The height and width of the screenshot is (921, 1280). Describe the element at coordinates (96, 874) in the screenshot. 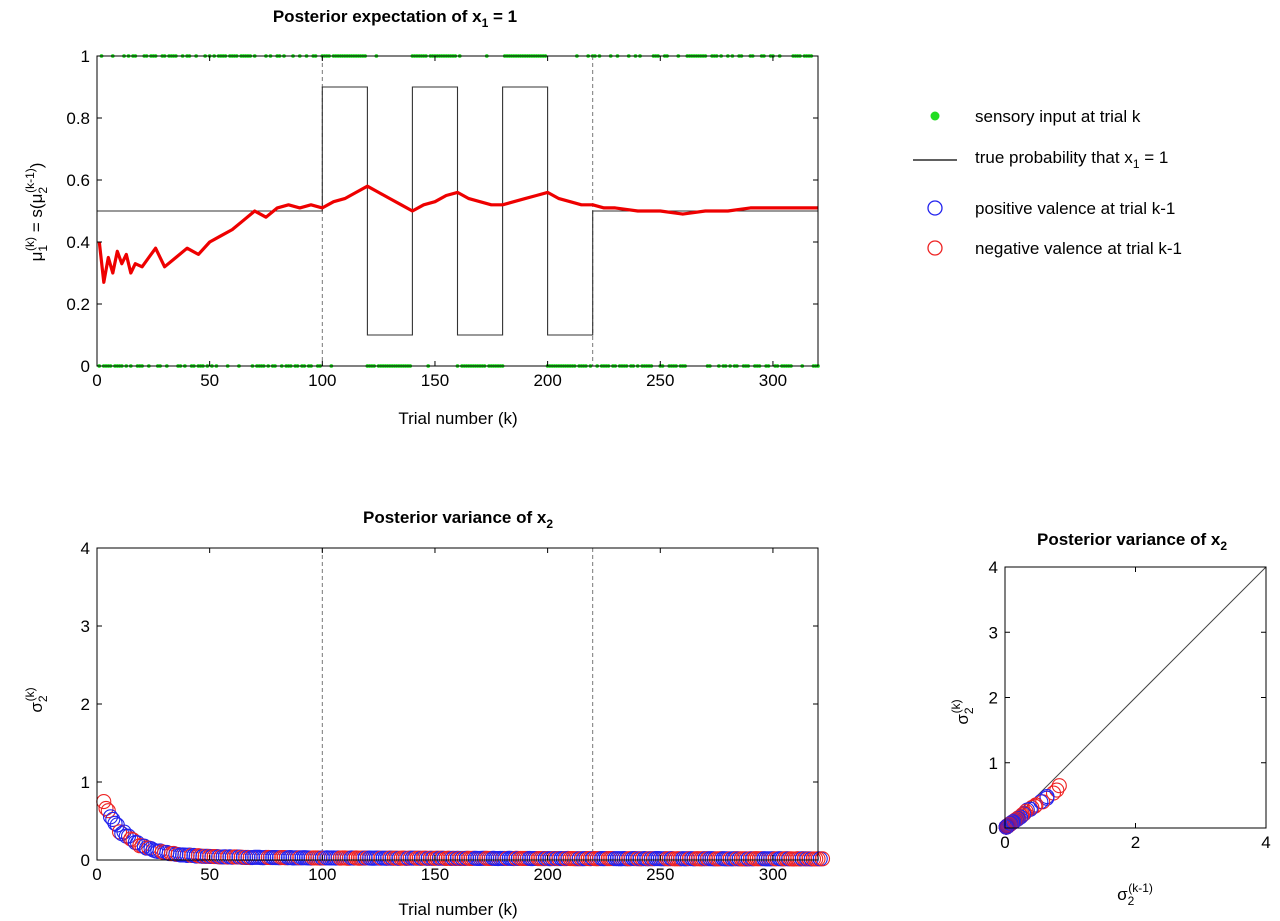

I see `bottom-x-tick-label: 0` at that location.